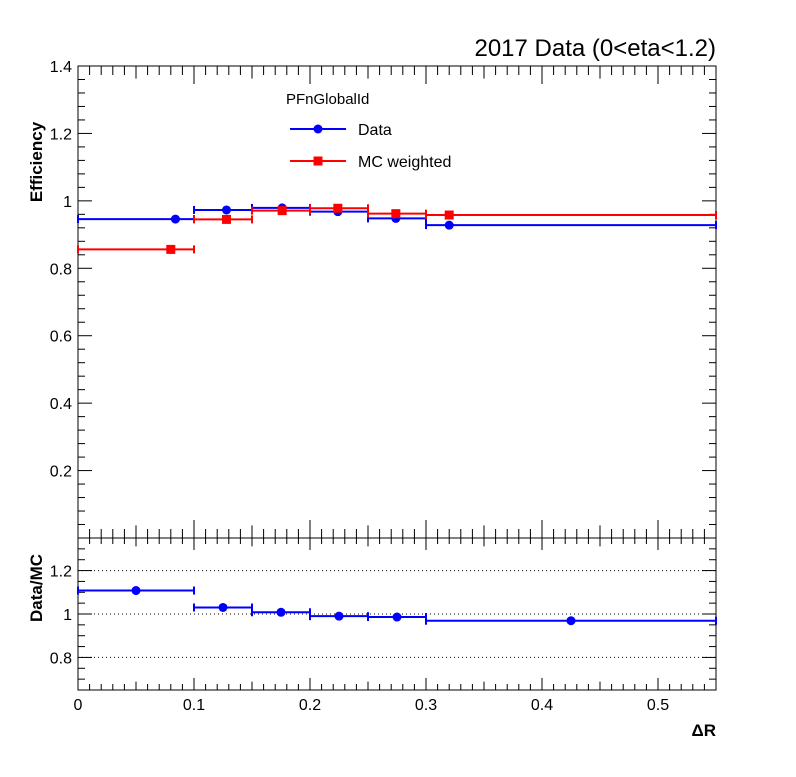 This screenshot has width=796, height=777. Describe the element at coordinates (61, 472) in the screenshot. I see `y-tick-label: 0.2` at that location.